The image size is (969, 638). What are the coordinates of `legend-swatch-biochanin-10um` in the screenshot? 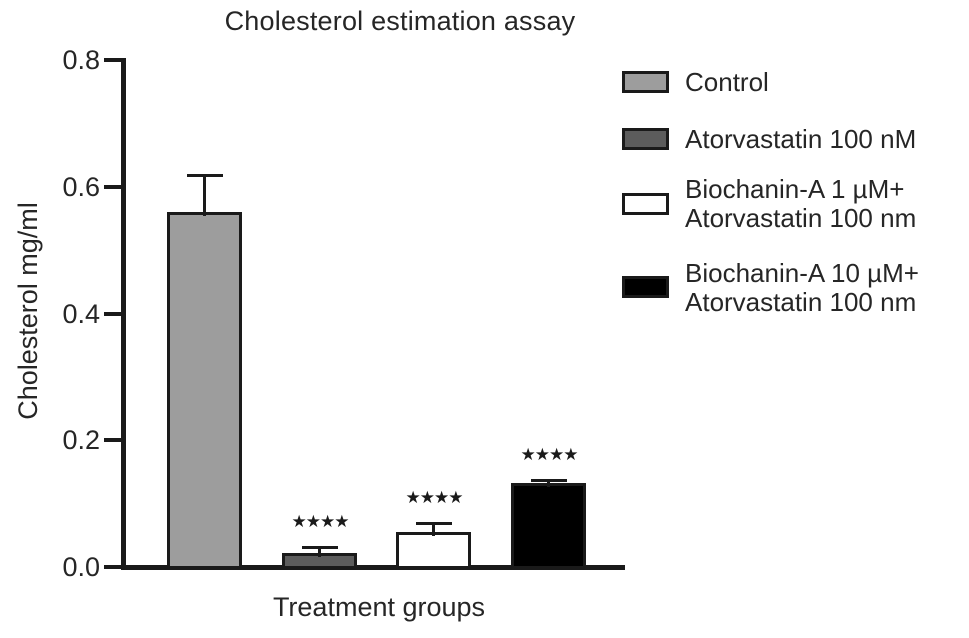 It's located at (645, 287).